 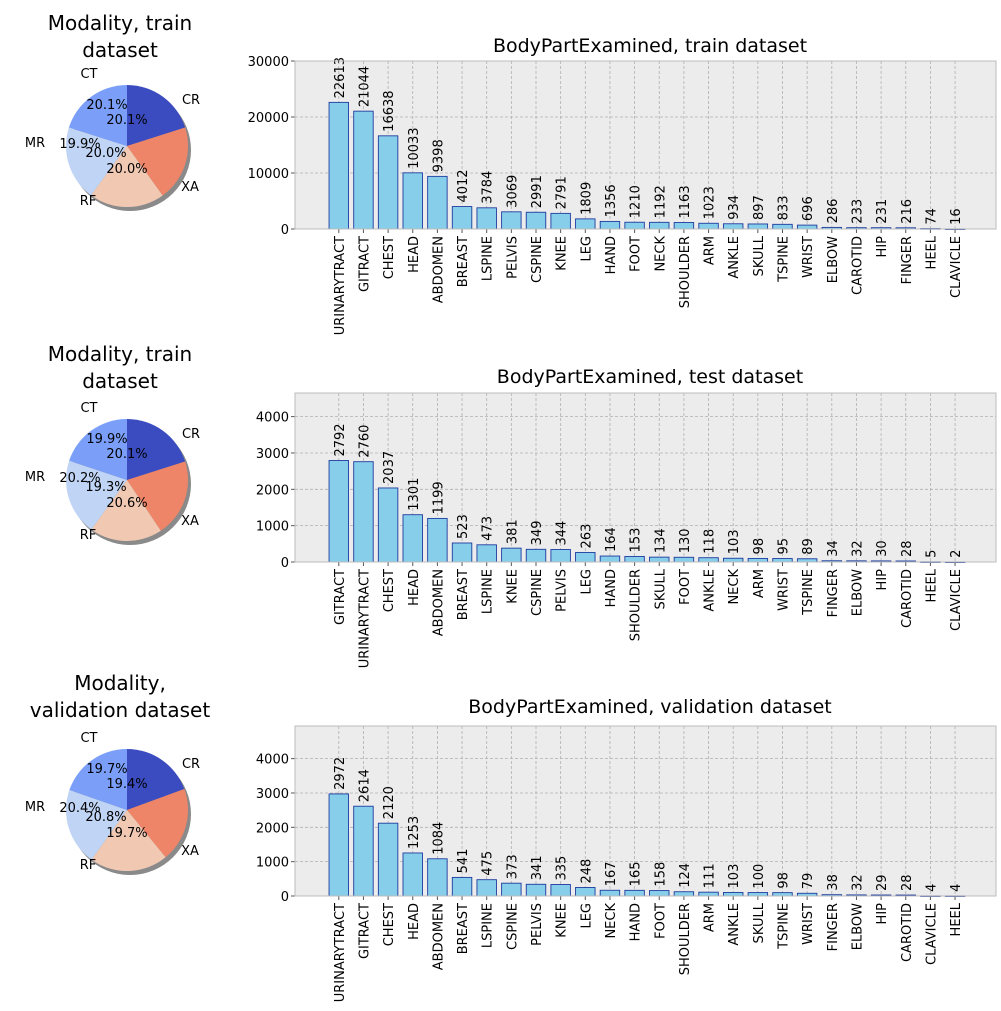 What do you see at coordinates (79, 808) in the screenshot?
I see `pie-percent-mr: 20.4%` at bounding box center [79, 808].